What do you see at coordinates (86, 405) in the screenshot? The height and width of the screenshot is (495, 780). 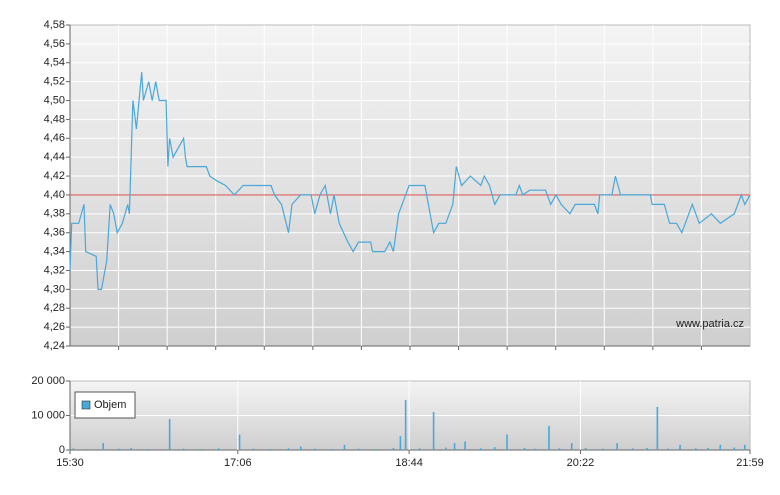 I see `legend-swatch` at bounding box center [86, 405].